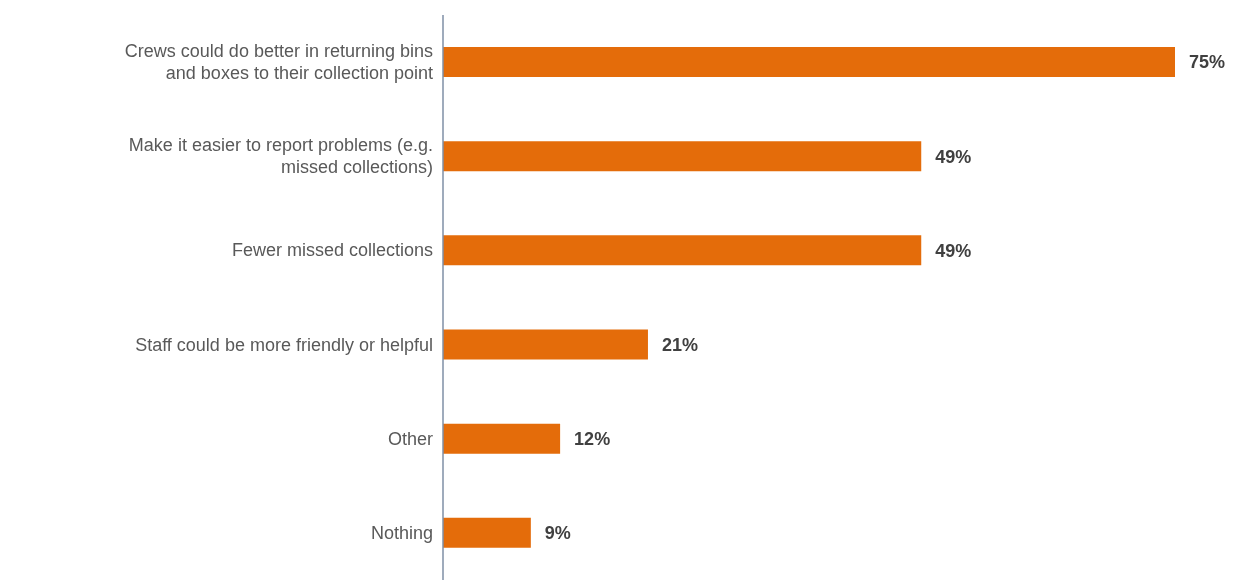 The width and height of the screenshot is (1239, 585). What do you see at coordinates (410, 438) in the screenshot?
I see `y-tick-label: Other` at bounding box center [410, 438].